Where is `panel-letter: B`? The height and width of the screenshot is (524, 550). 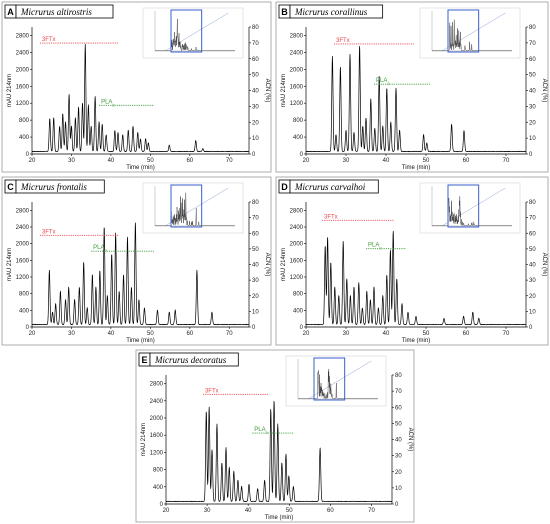 panel-letter: B is located at coordinates (284, 12).